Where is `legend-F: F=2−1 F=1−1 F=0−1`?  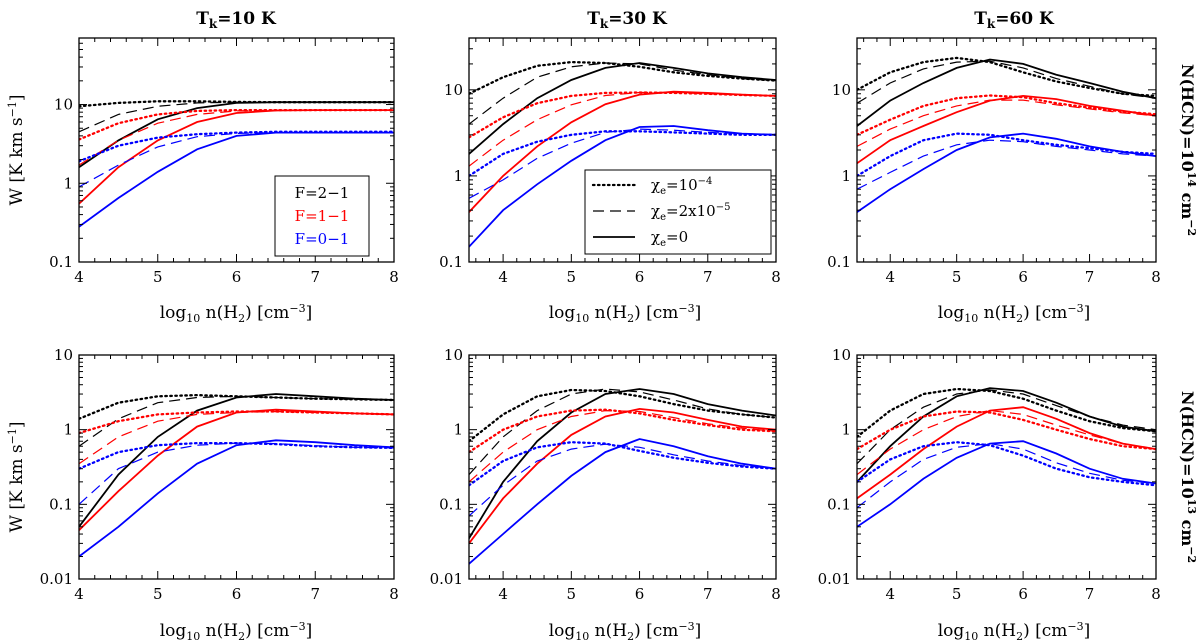
legend-F: F=2−1 F=1−1 F=0−1 is located at coordinates (322, 216).